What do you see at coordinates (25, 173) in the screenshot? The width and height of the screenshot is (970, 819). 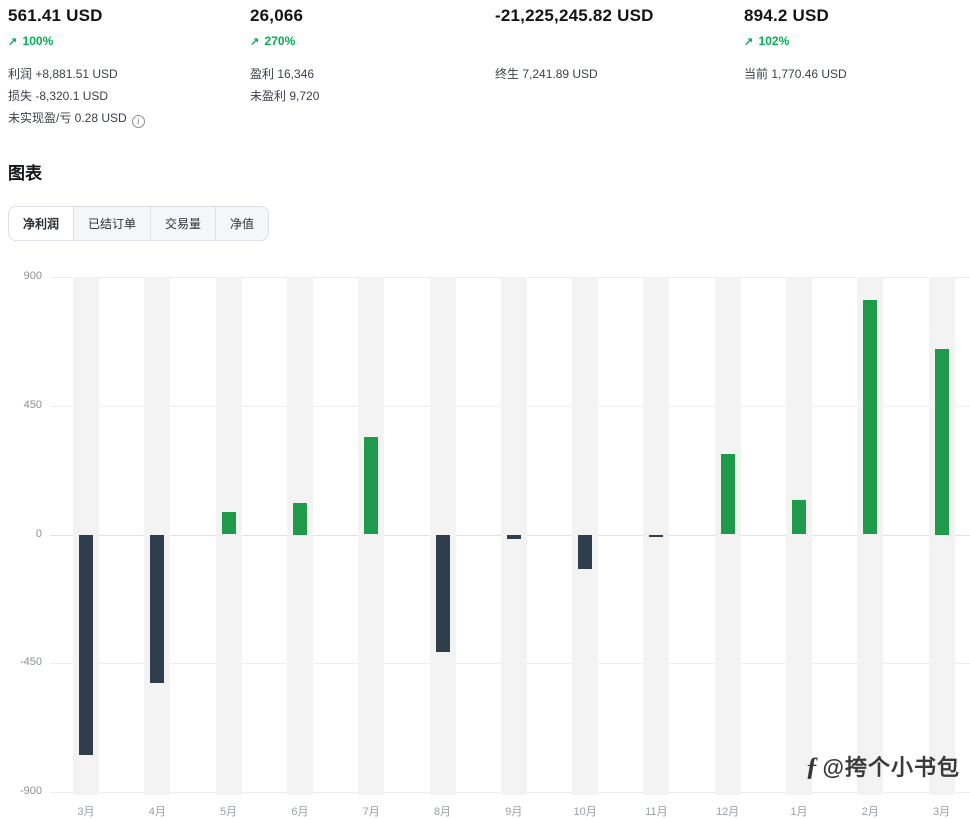 I see `section-title: 图表` at bounding box center [25, 173].